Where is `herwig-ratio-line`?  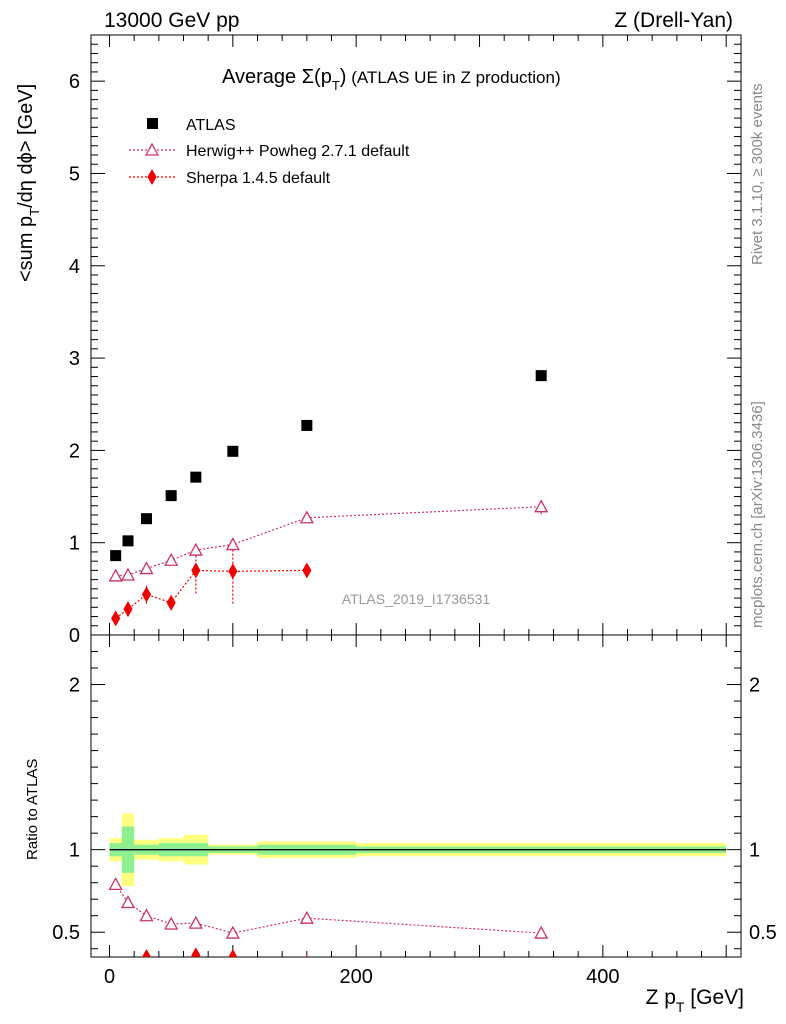
herwig-ratio-line is located at coordinates (328, 909).